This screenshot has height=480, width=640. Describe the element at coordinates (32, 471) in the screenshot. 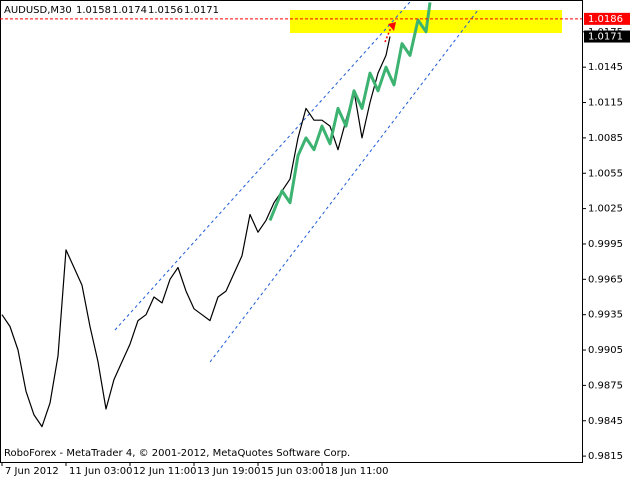

I see `x-tick-label: 7 Jun 2012` at that location.